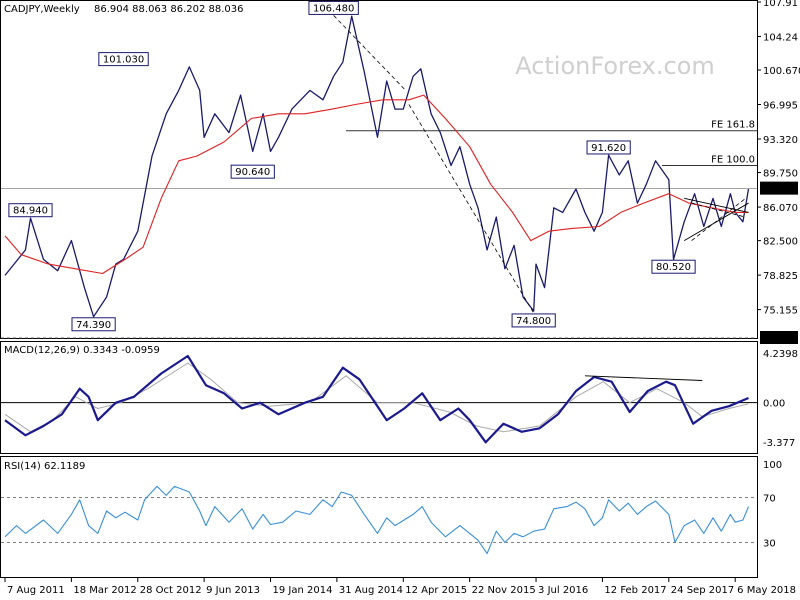  Describe the element at coordinates (635, 590) in the screenshot. I see `x-tick-label: 12 Feb 2017` at that location.